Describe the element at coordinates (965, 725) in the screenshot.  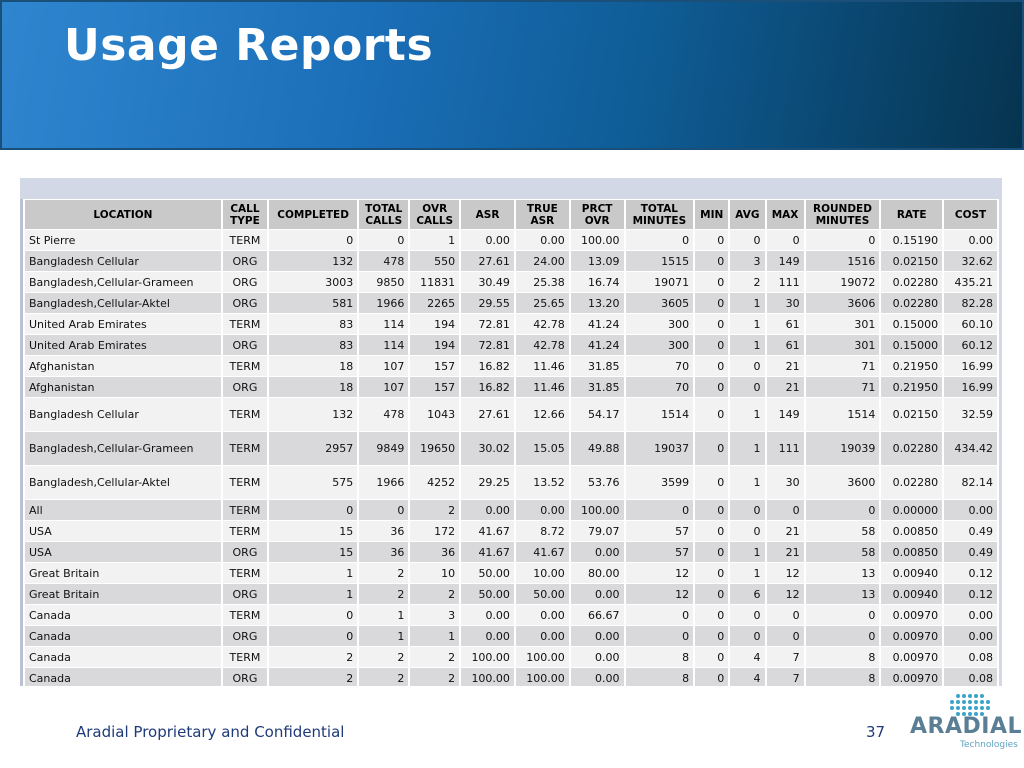
I see `aradial-logo: ARADIAL Technologies` at that location.